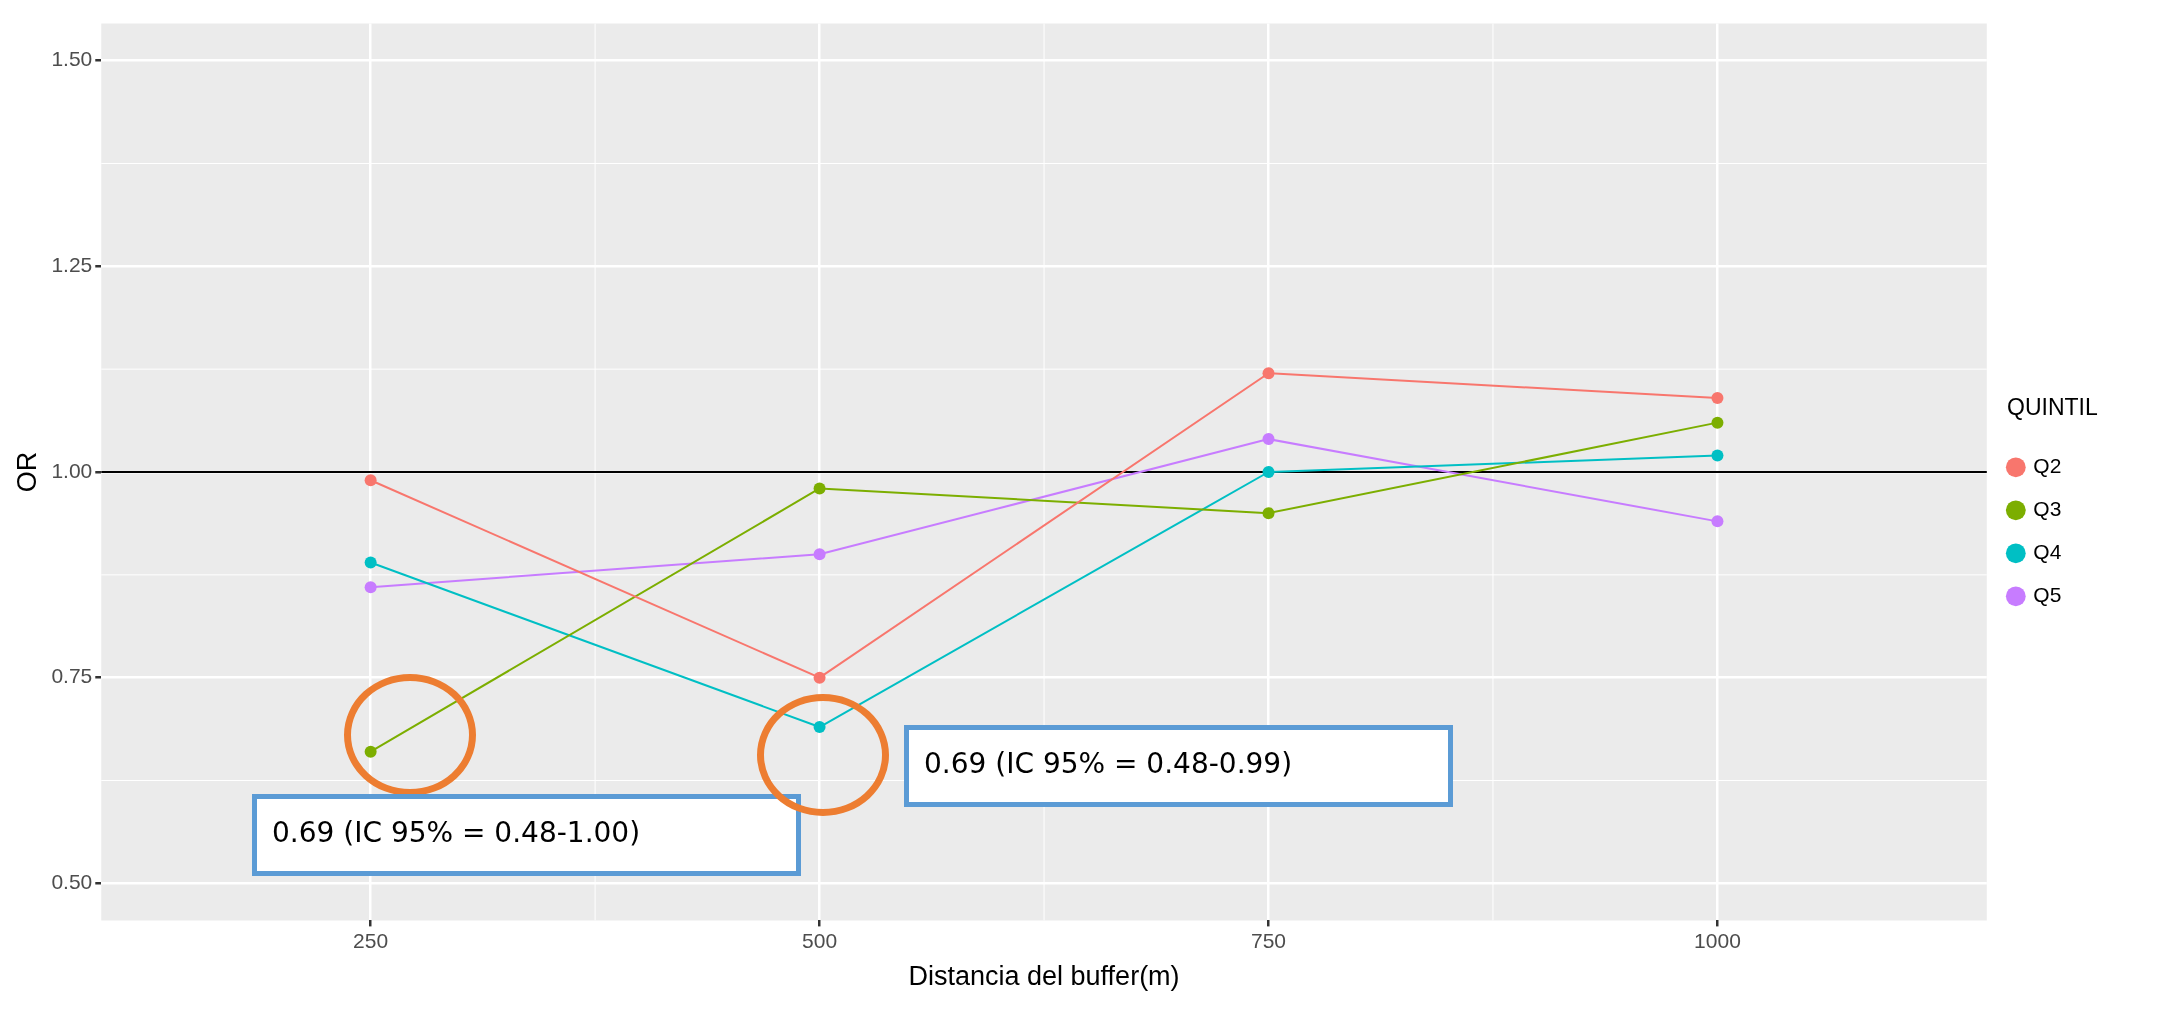  What do you see at coordinates (2071, 595) in the screenshot?
I see `legend-label: Q5` at bounding box center [2071, 595].